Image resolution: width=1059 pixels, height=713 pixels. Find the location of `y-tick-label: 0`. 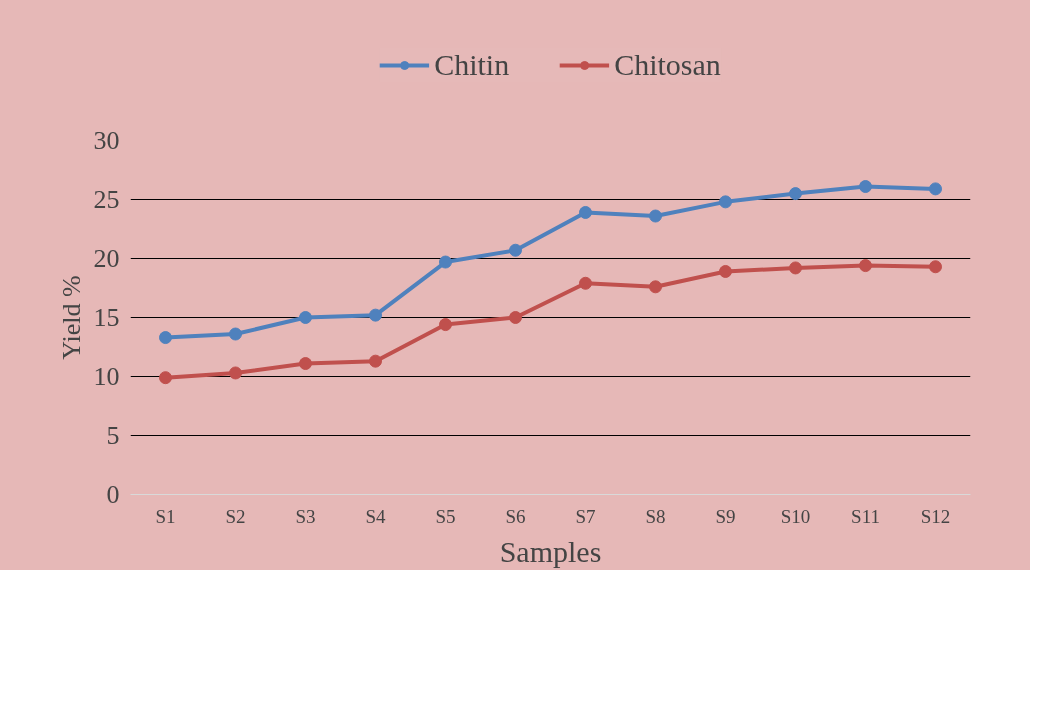

y-tick-label: 0 is located at coordinates (113, 494).